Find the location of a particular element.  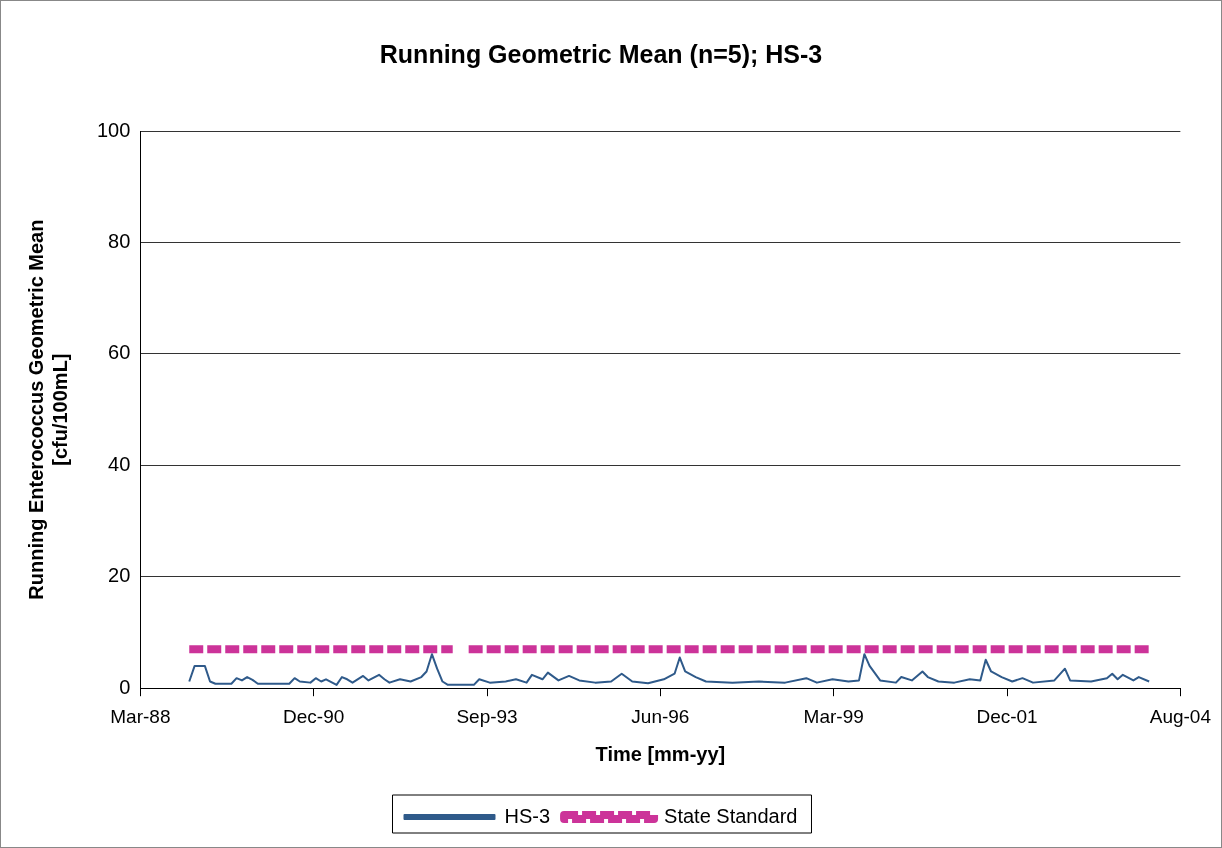

x-tick-label: Mar-99 is located at coordinates (833, 716).